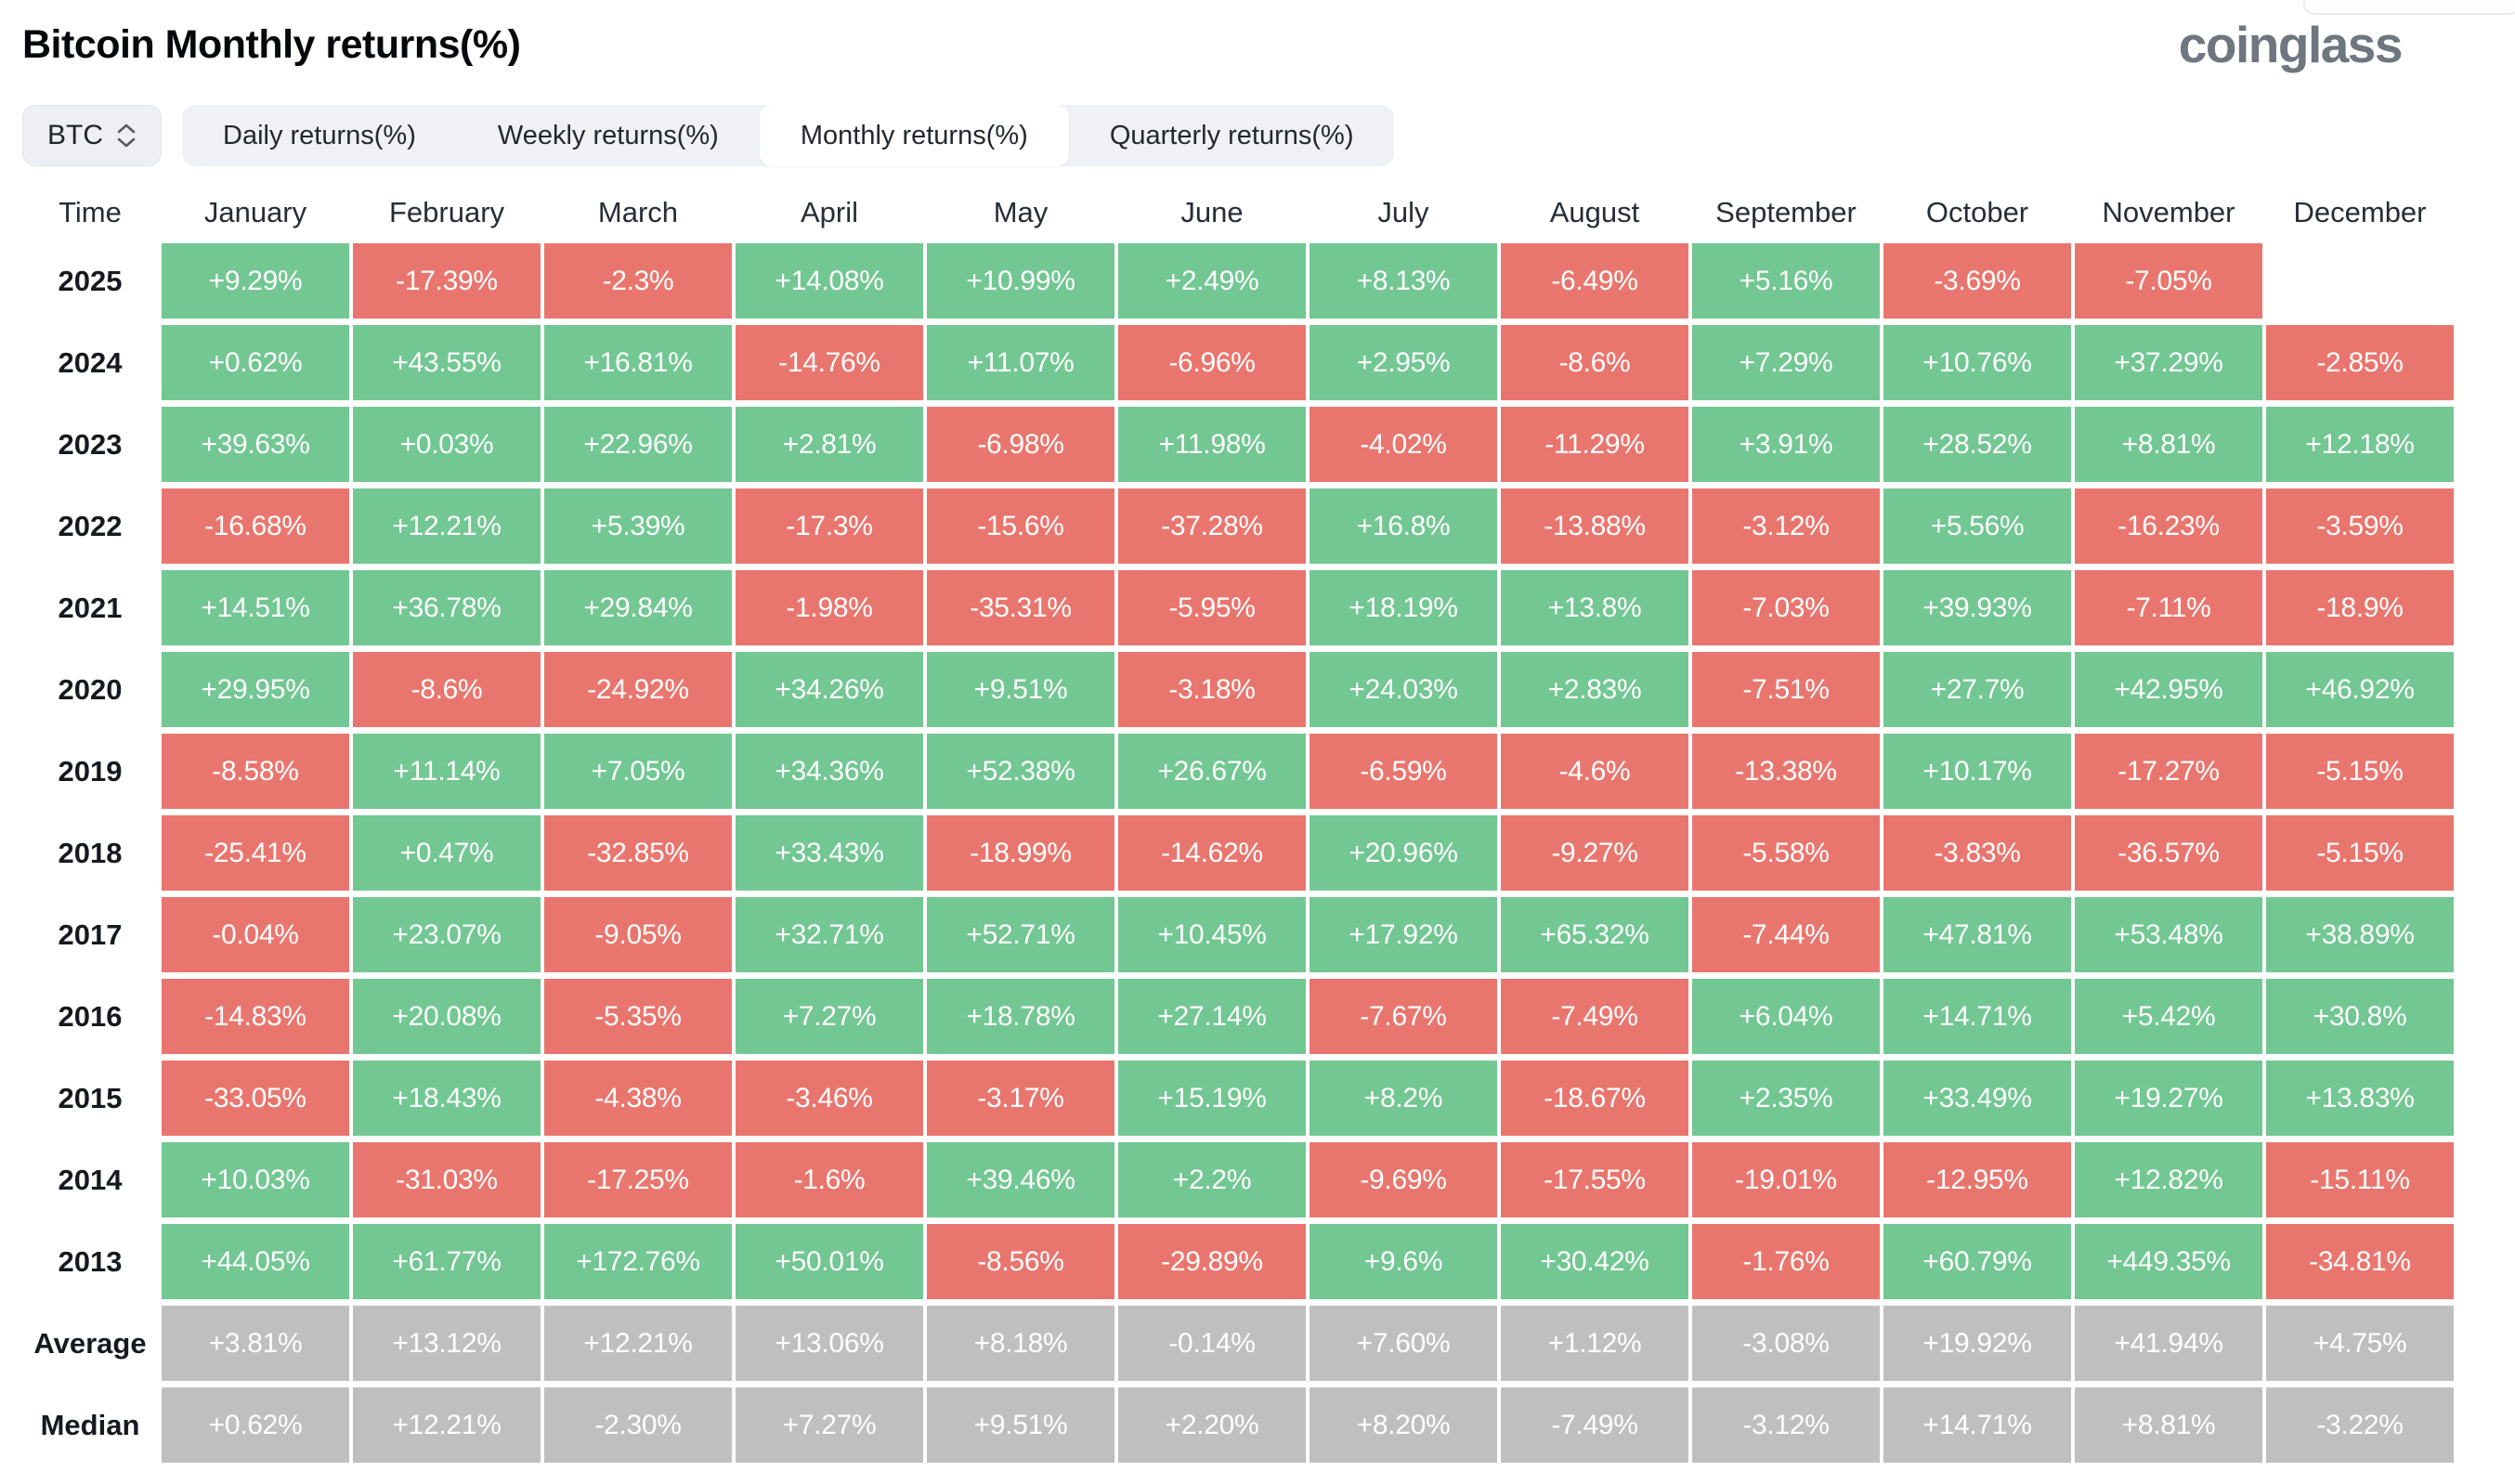 The width and height of the screenshot is (2515, 1484). What do you see at coordinates (638, 212) in the screenshot?
I see `column-header: March` at bounding box center [638, 212].